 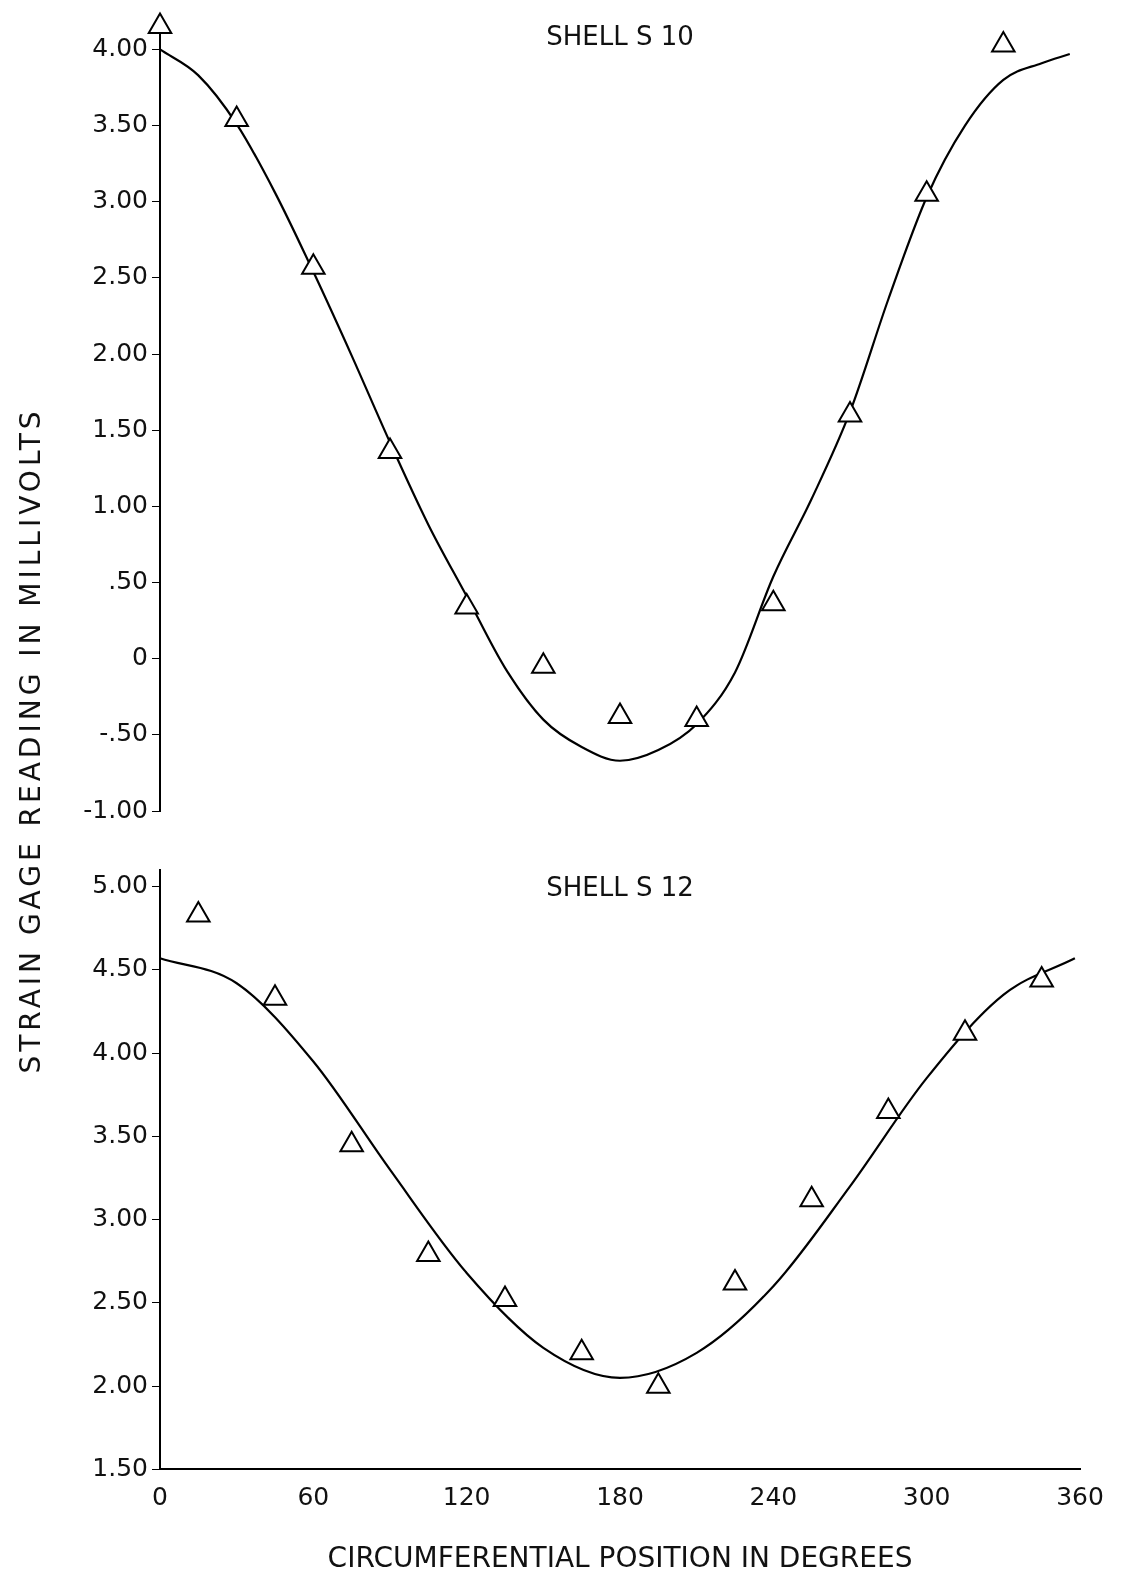 What do you see at coordinates (120, 885) in the screenshot?
I see `y-tick-label: 5.00` at bounding box center [120, 885].